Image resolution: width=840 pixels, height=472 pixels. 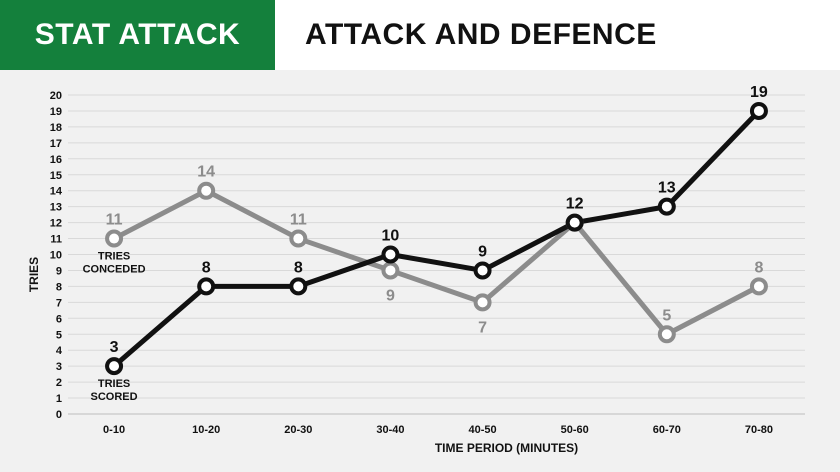 What do you see at coordinates (506, 448) in the screenshot?
I see `x-axis-label: TIME PERIOD (MINUTES)` at bounding box center [506, 448].